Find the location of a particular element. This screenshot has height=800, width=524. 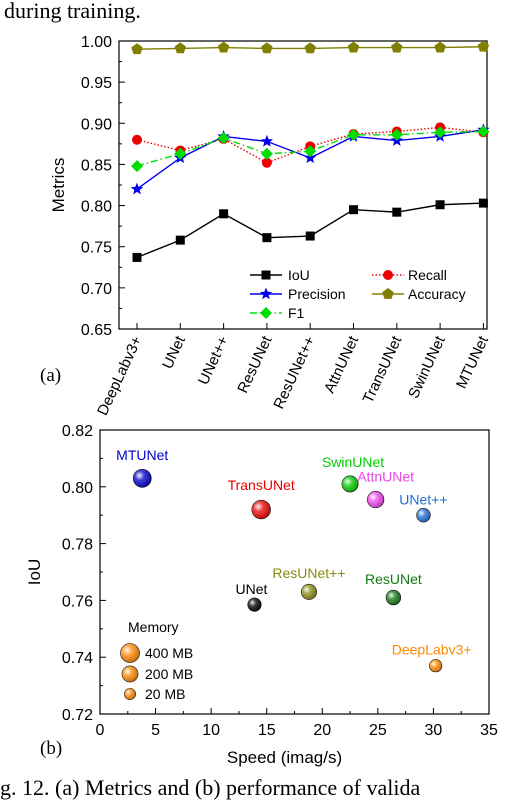

point-label: UNet is located at coordinates (252, 589).